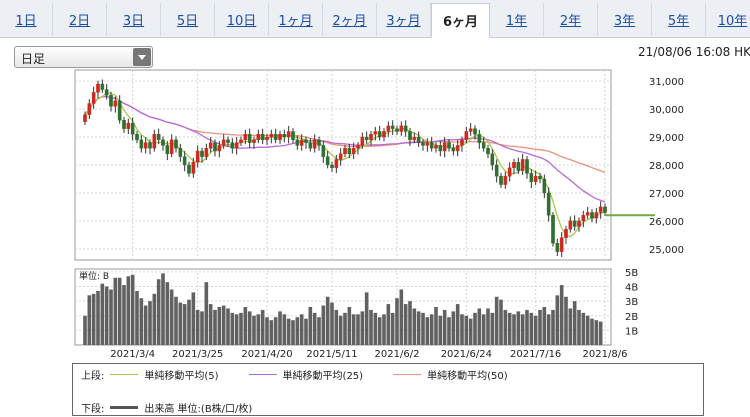 Image resolution: width=750 pixels, height=417 pixels. I want to click on x-tick-label-5: 2021/6/24, so click(466, 354).